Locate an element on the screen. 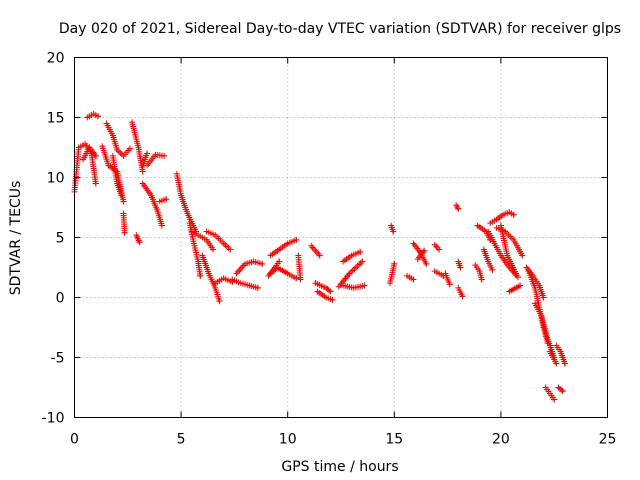  x-tick-label: 20 is located at coordinates (501, 440).